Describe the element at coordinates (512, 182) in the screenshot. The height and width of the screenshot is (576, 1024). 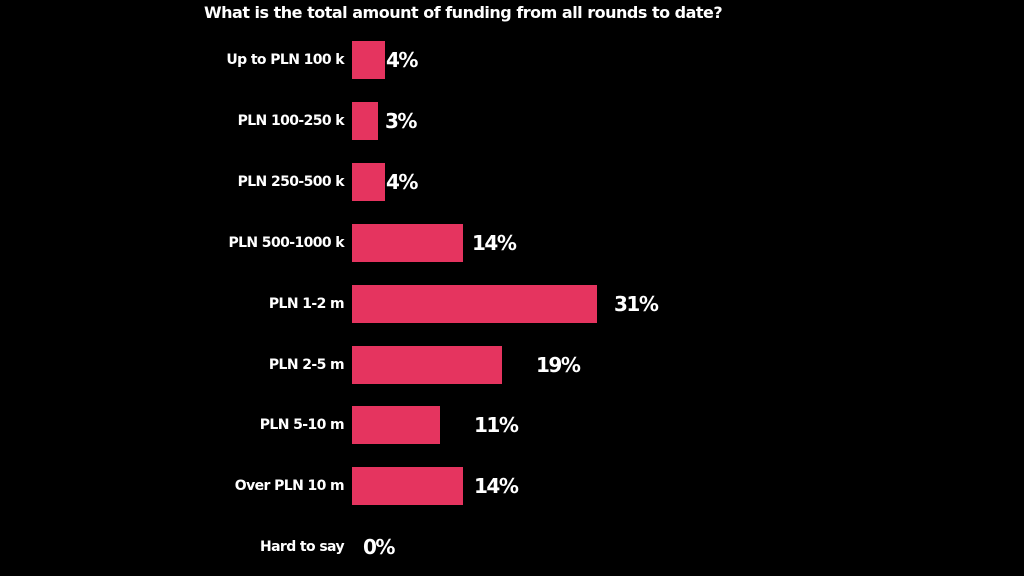
I see `bar-row: PLN 250-500 k 4%` at that location.